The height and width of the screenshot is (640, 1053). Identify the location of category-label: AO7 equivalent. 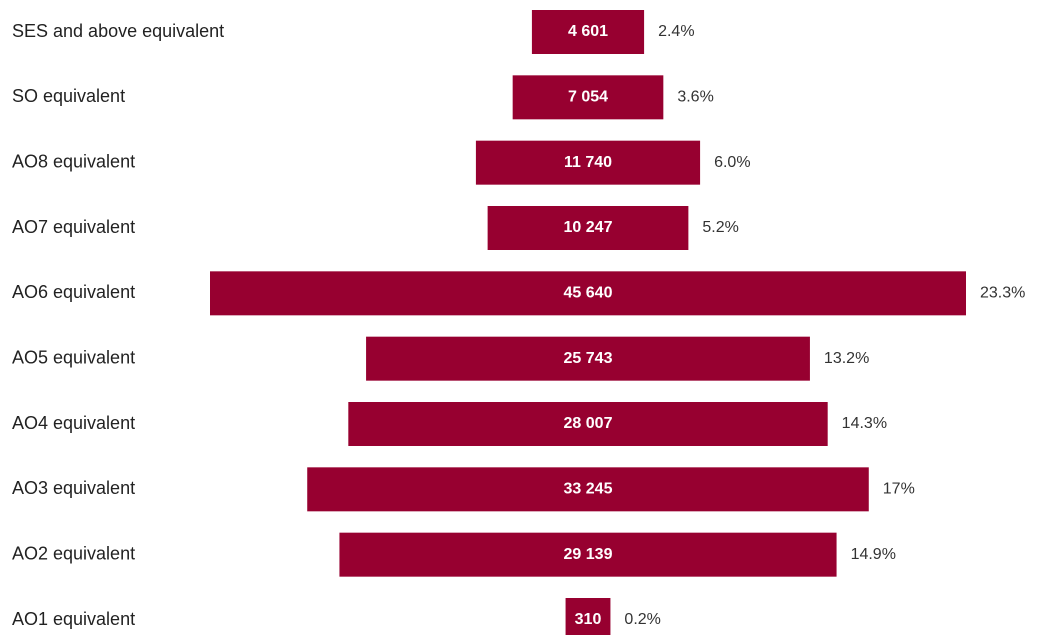
(73, 227).